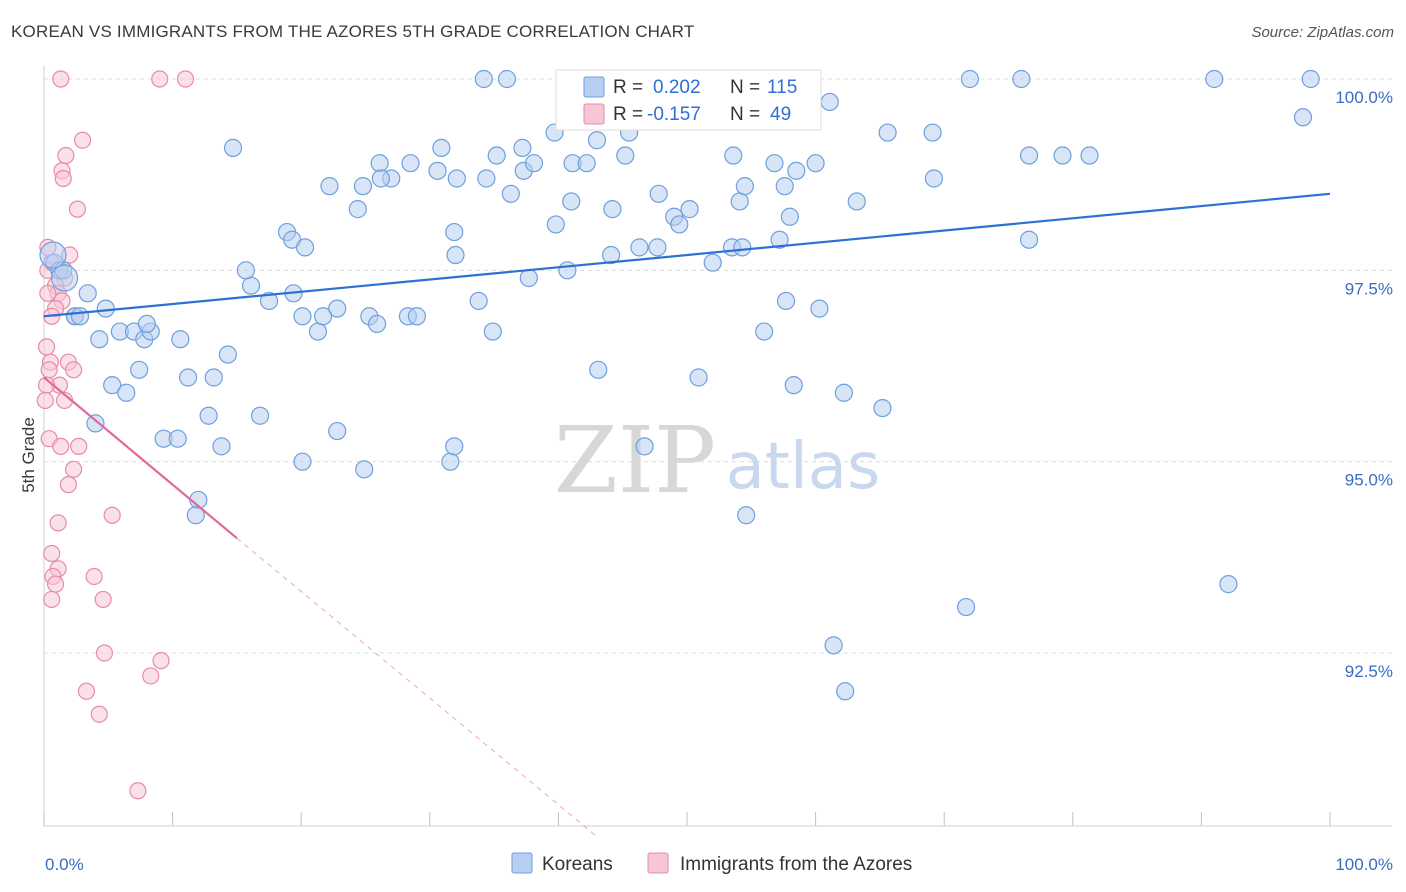 The image size is (1406, 892). I want to click on x-axis-ticks, so click(687, 819).